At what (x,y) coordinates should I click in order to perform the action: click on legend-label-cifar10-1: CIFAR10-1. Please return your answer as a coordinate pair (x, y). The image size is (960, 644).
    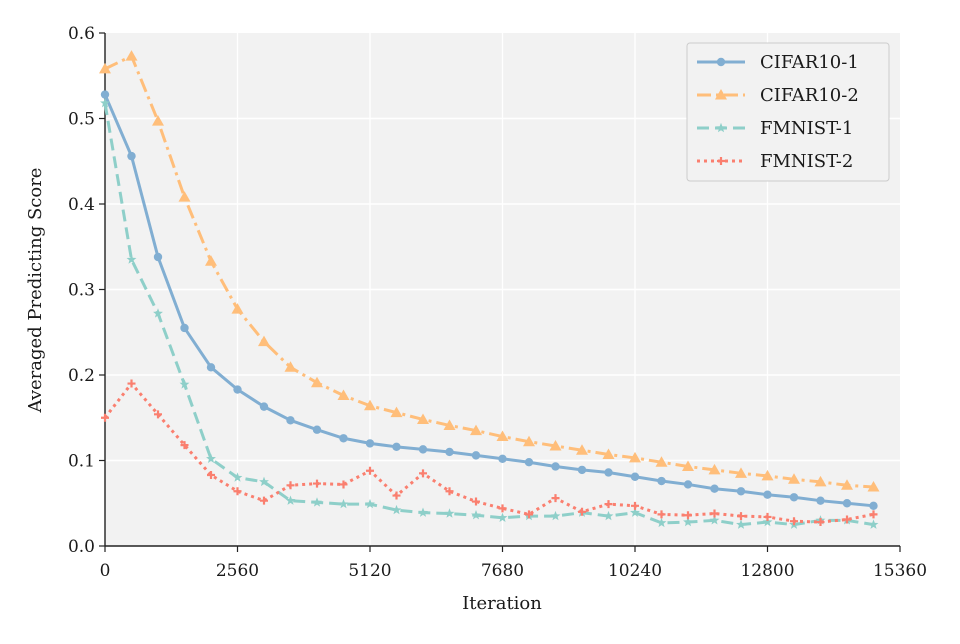
    Looking at the image, I should click on (809, 62).